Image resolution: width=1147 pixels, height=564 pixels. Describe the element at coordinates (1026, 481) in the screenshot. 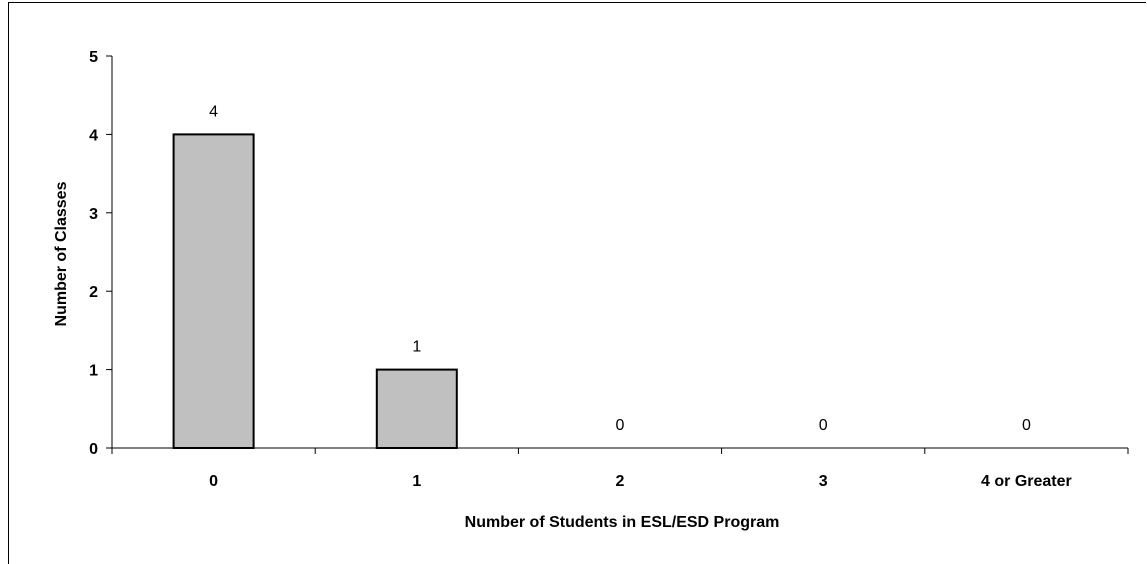

I see `x-tick-label: 4 or Greater` at that location.